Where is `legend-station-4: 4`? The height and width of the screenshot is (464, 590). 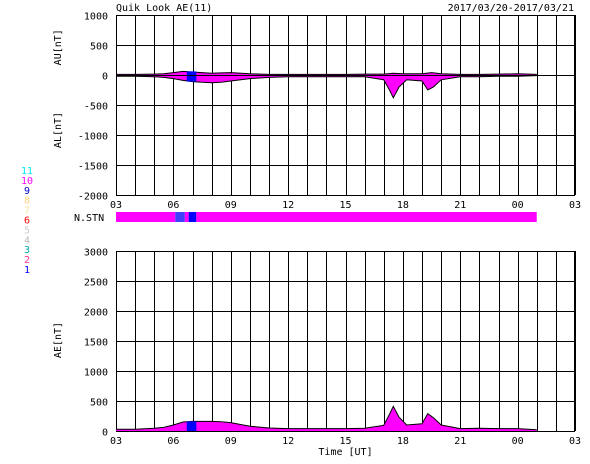 legend-station-4: 4 is located at coordinates (27, 240).